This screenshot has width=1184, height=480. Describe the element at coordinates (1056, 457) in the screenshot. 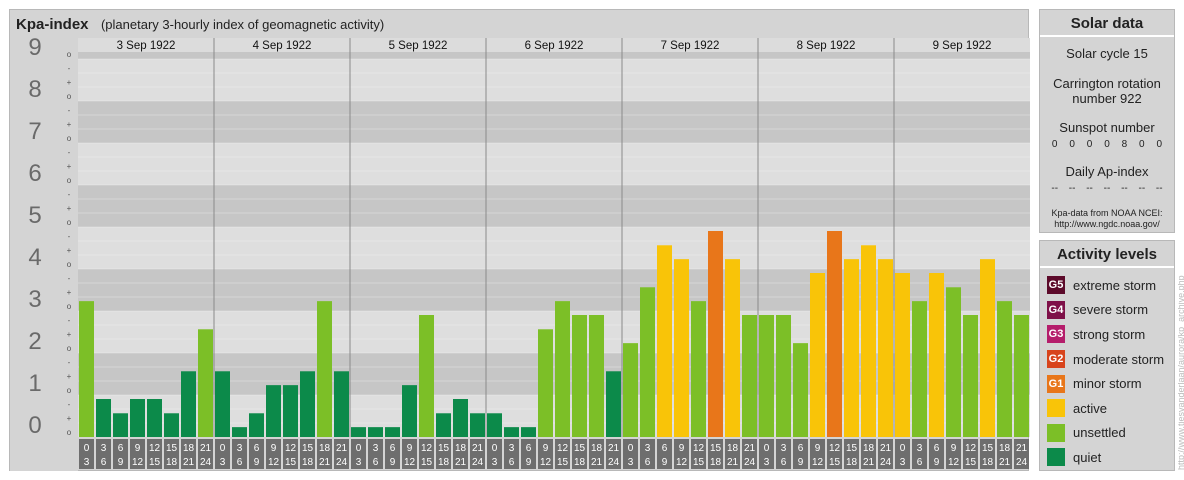

I see `legend-swatch` at that location.